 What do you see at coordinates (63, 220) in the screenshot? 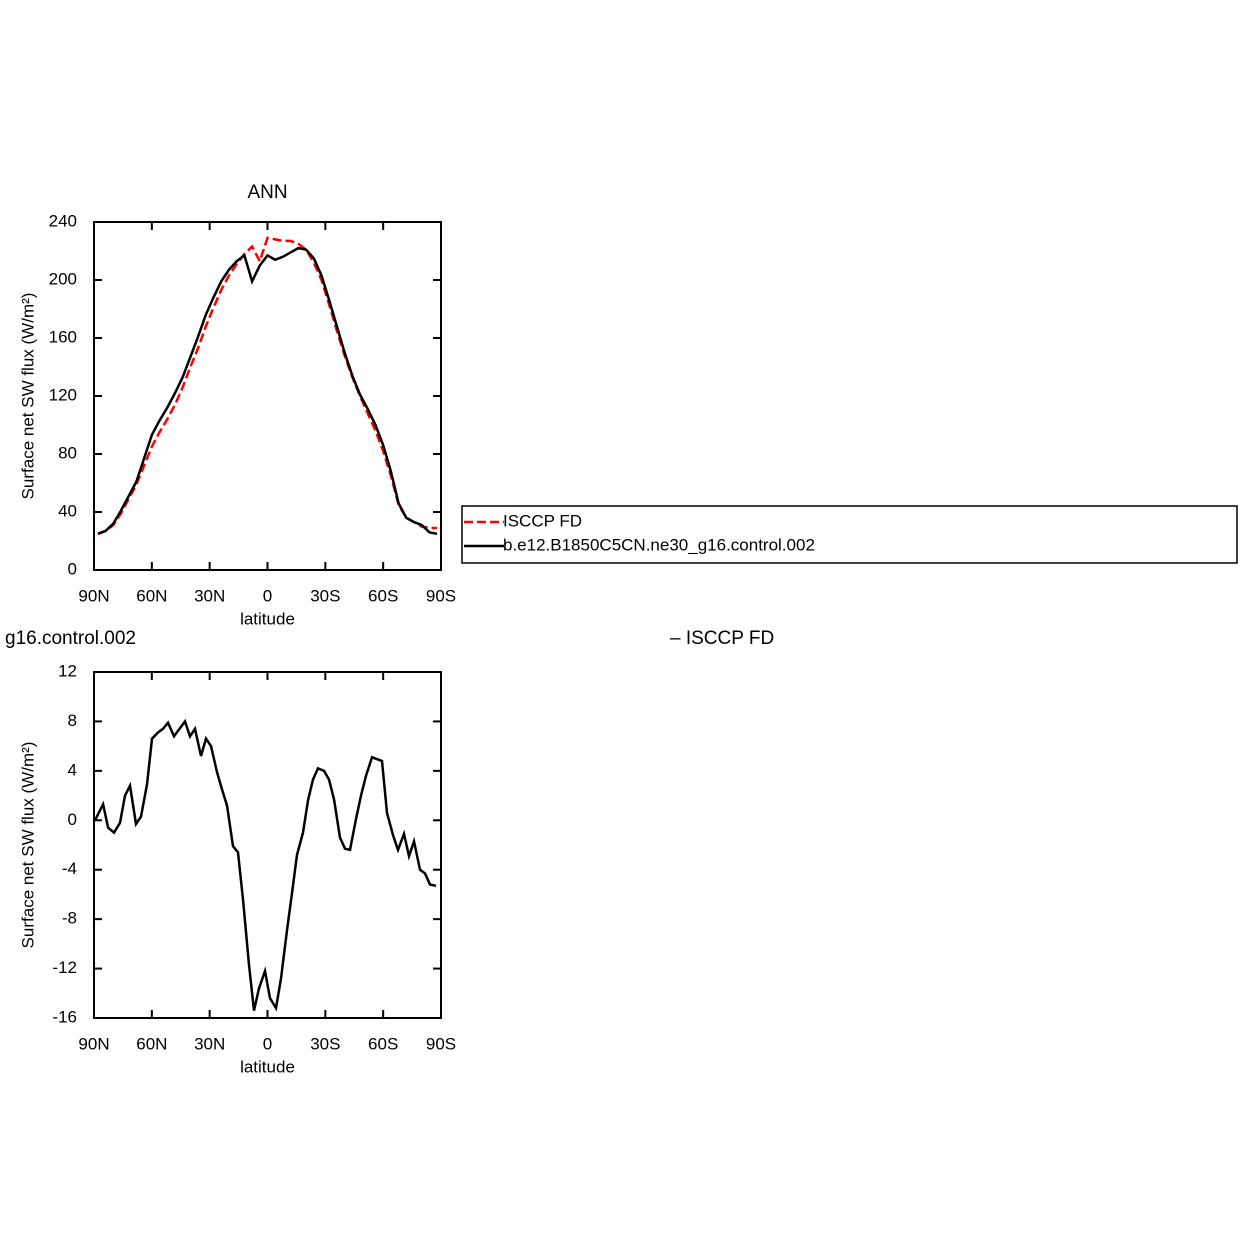
I see `y-tick-label: 240` at bounding box center [63, 220].